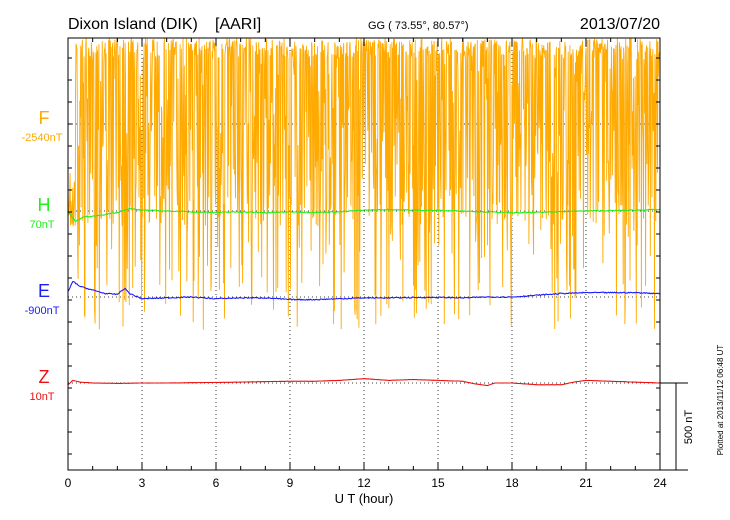  I want to click on series-Z-offset-label: 10nT, so click(41, 397).